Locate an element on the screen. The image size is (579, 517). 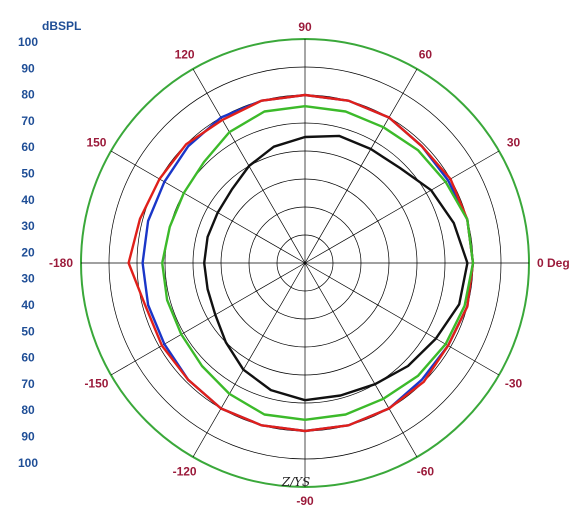
angle-tick-label: -180 is located at coordinates (61, 263).